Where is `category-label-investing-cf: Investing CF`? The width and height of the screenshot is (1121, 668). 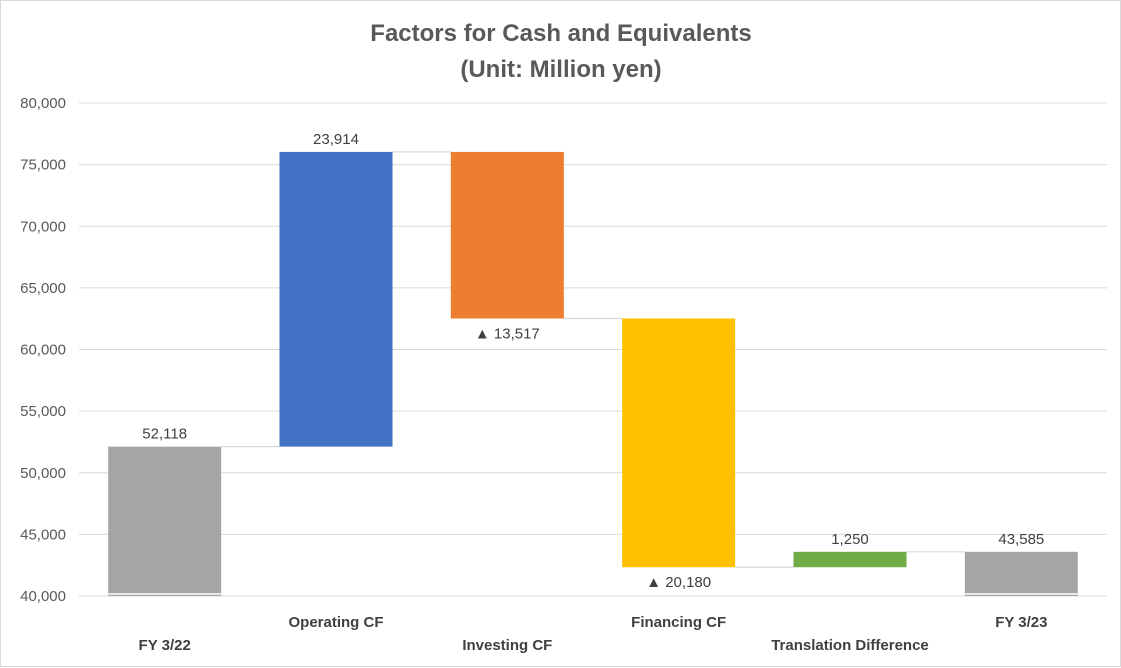
category-label-investing-cf: Investing CF is located at coordinates (507, 645).